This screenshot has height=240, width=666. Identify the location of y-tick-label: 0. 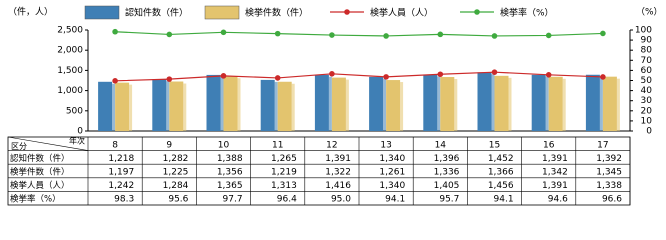
(80, 132).